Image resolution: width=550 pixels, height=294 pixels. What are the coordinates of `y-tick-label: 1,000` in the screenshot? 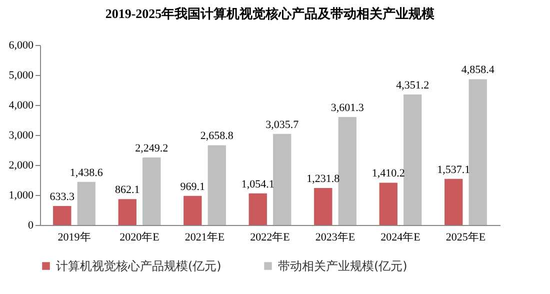 It's located at (21, 196).